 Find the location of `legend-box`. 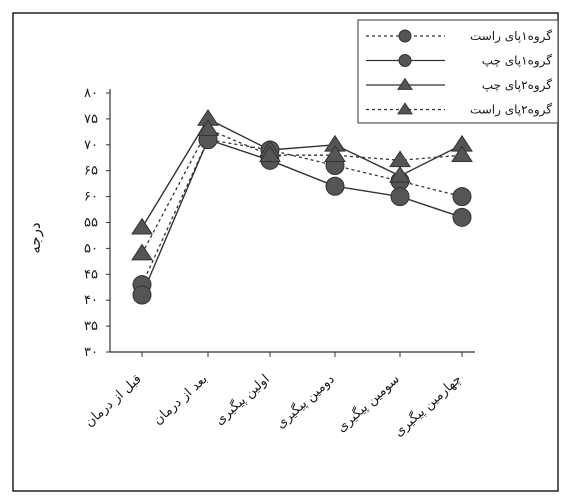

legend-box is located at coordinates (458, 71).